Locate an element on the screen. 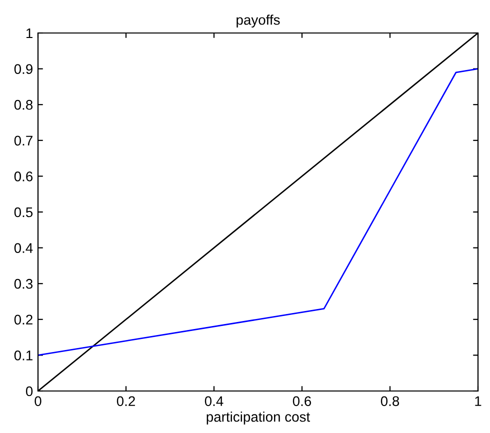 This screenshot has height=433, width=490. y-tick-label: 0.8 is located at coordinates (23, 105).